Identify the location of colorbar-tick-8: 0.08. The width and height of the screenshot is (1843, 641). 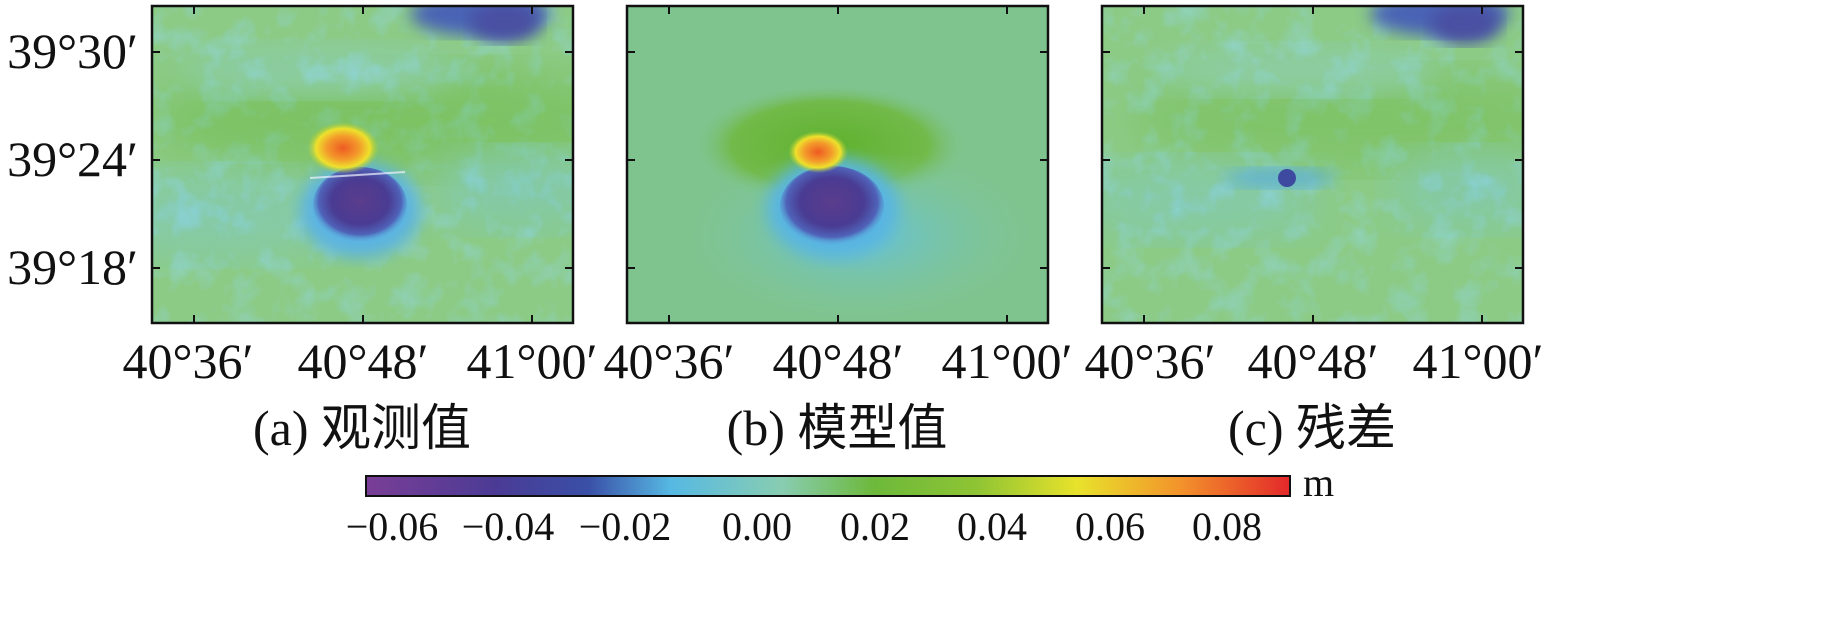
(1227, 526).